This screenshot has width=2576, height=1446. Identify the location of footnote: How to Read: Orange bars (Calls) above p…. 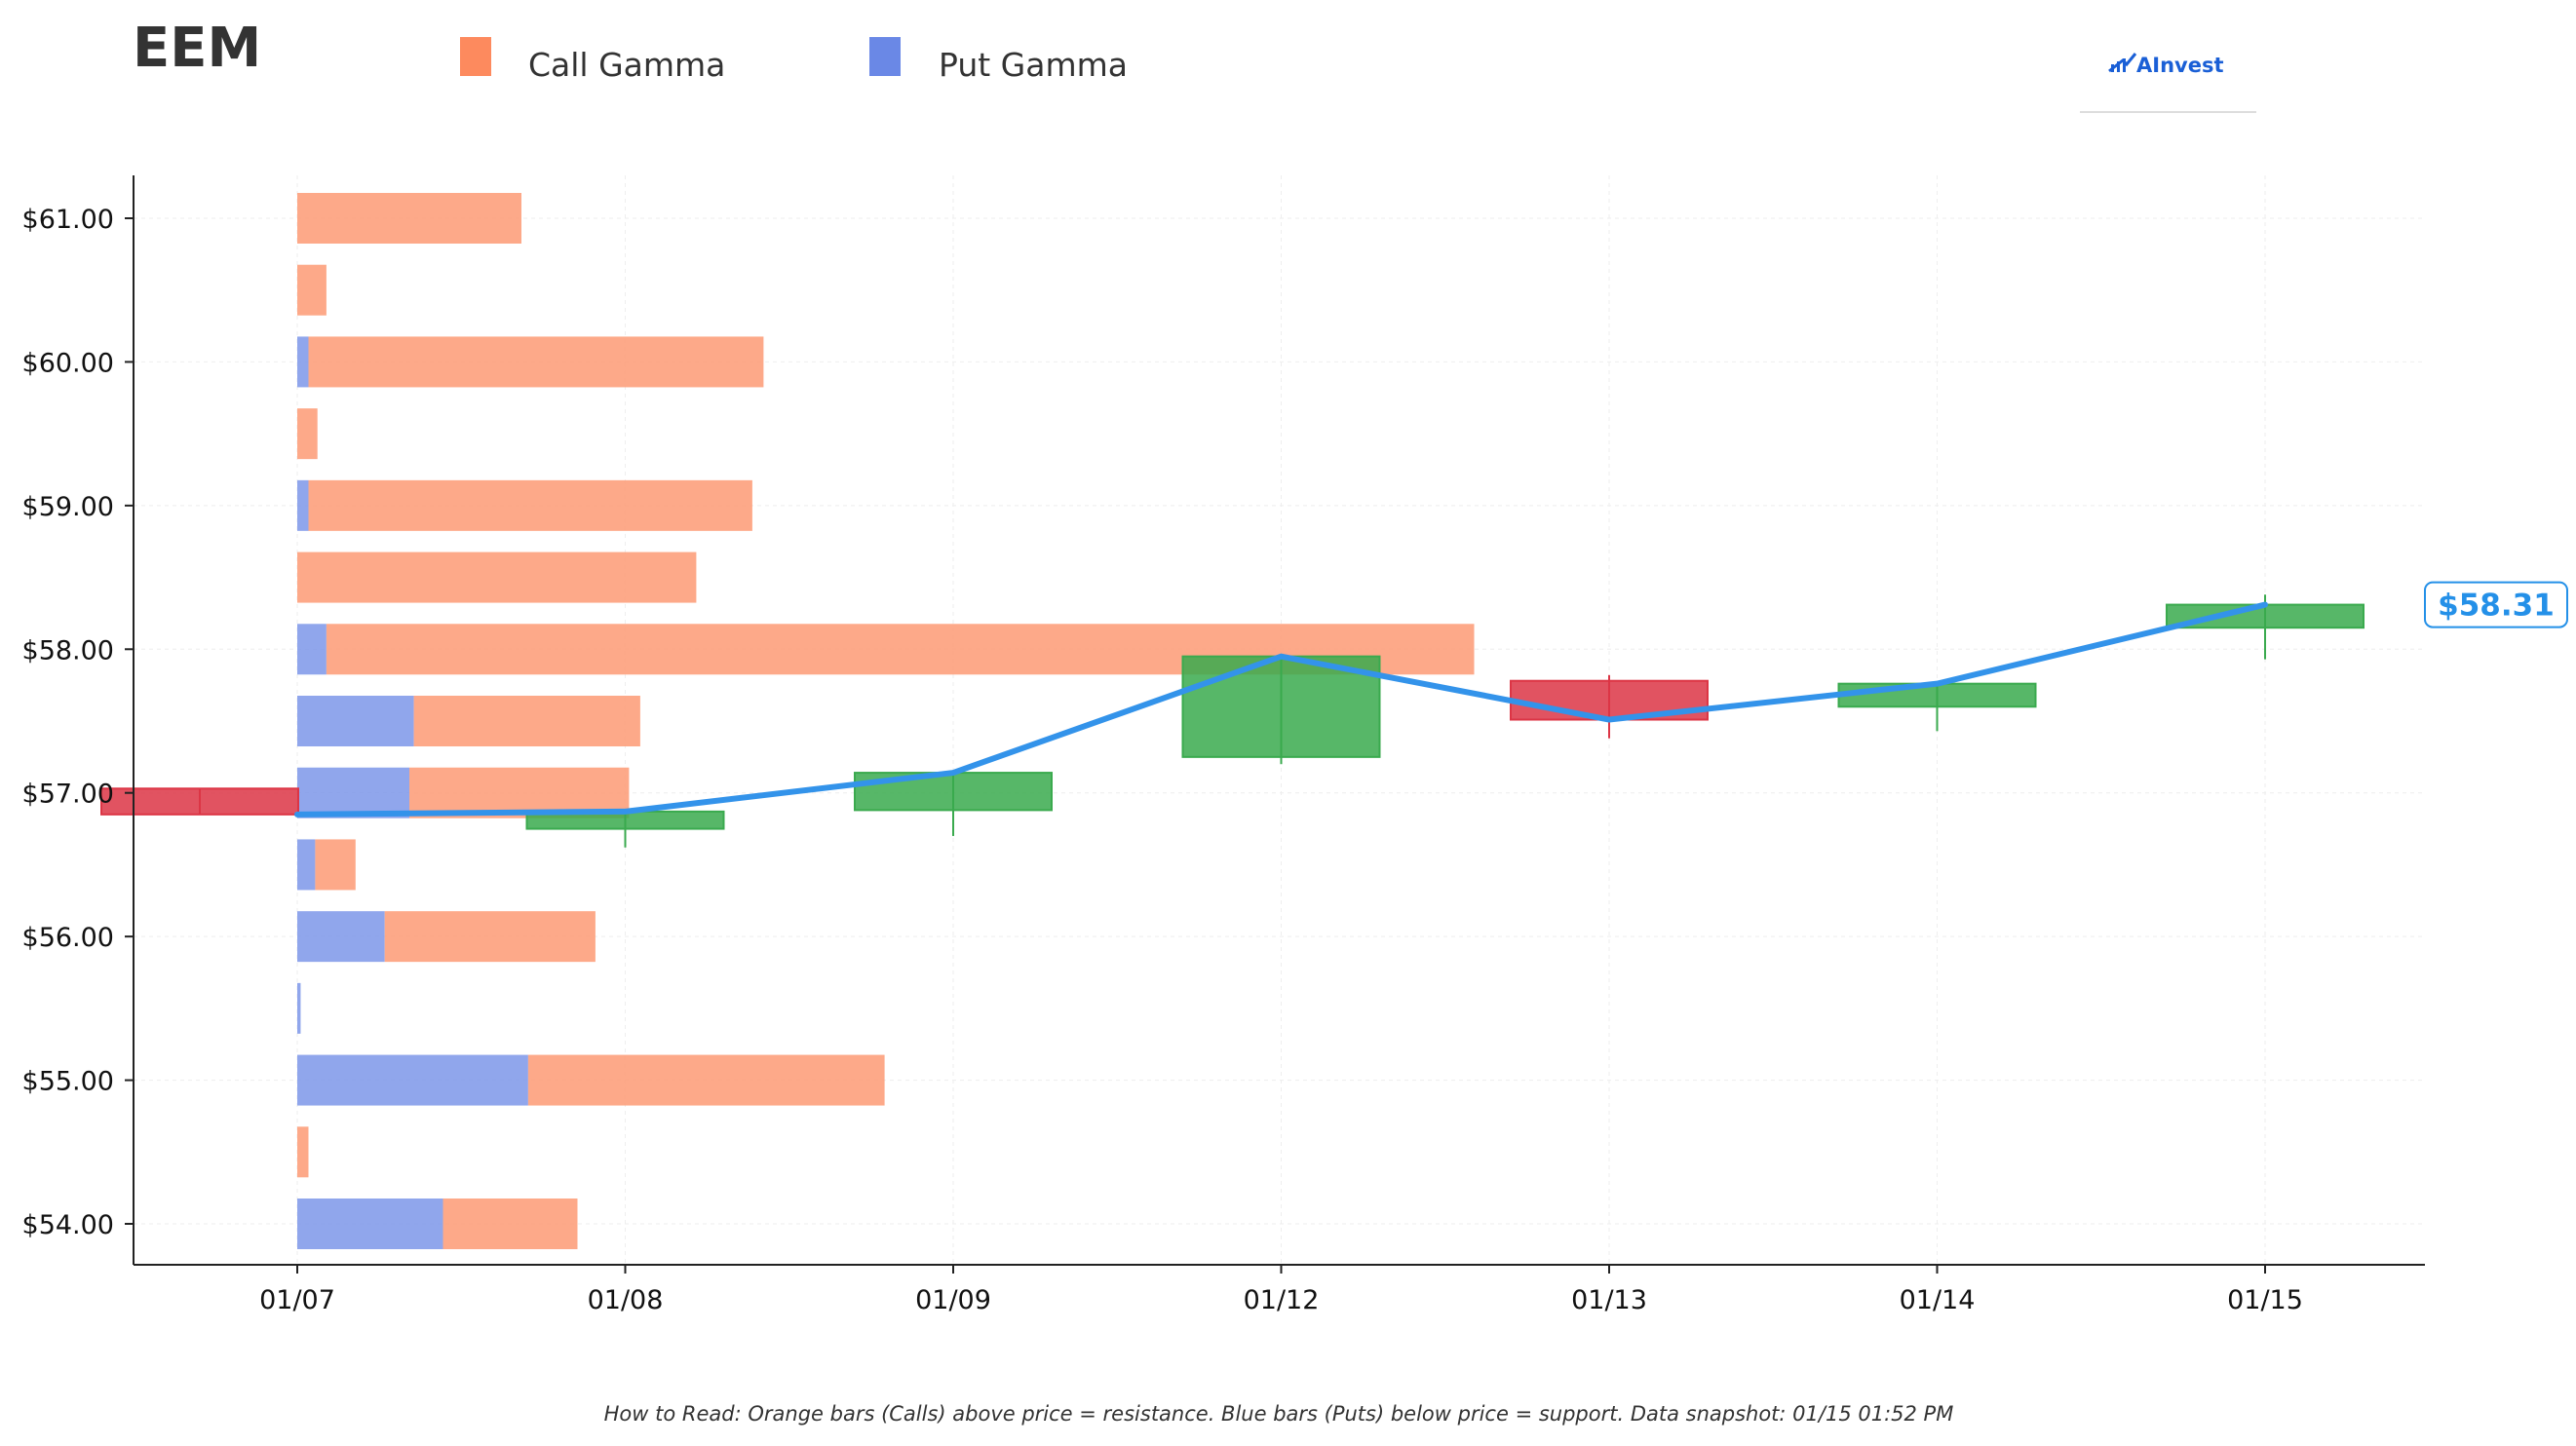
(1279, 1414).